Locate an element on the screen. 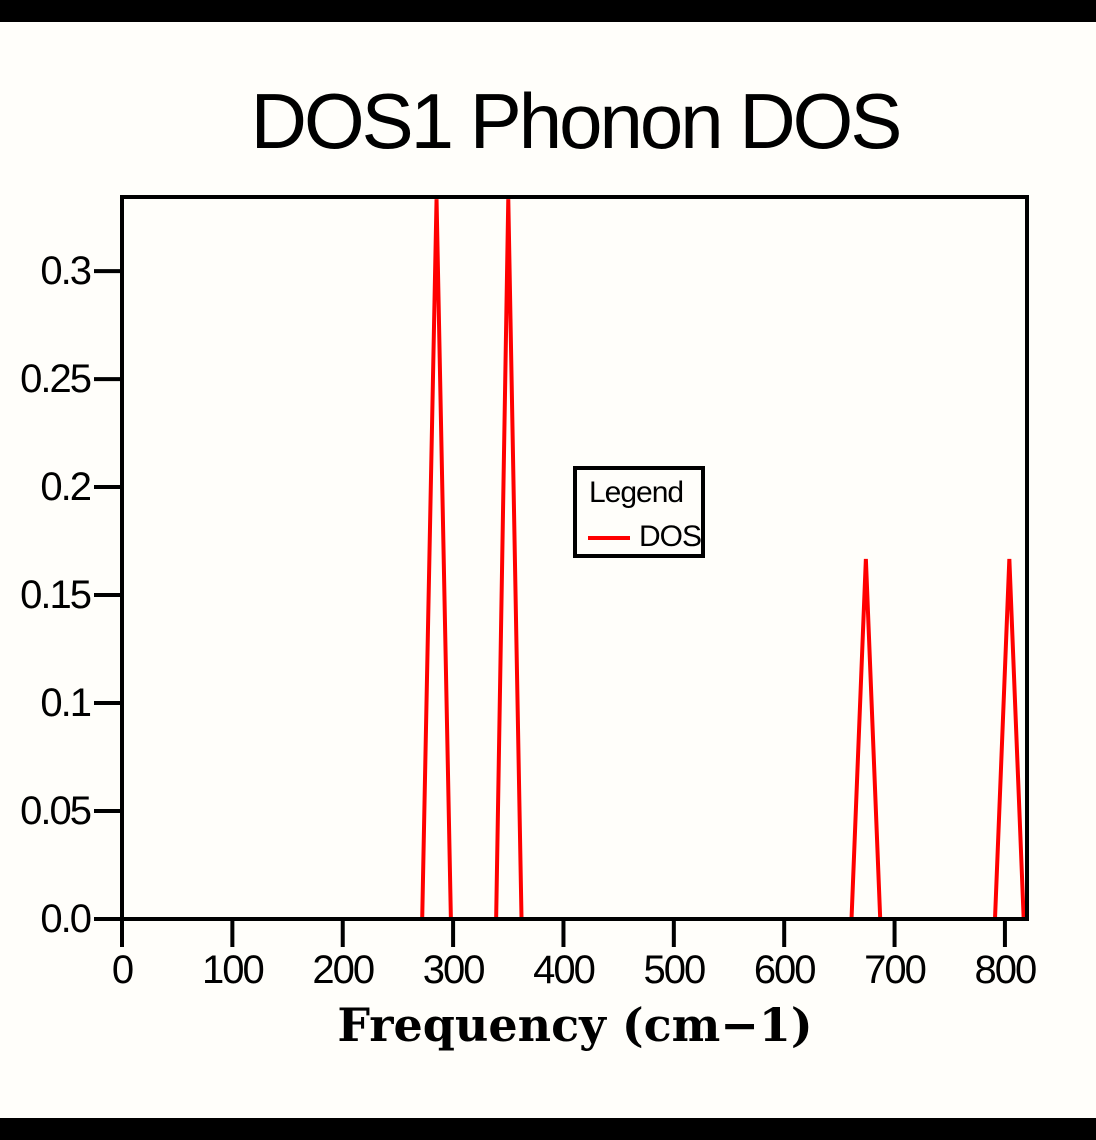  y-tick-label: 0.0 is located at coordinates (66, 919).